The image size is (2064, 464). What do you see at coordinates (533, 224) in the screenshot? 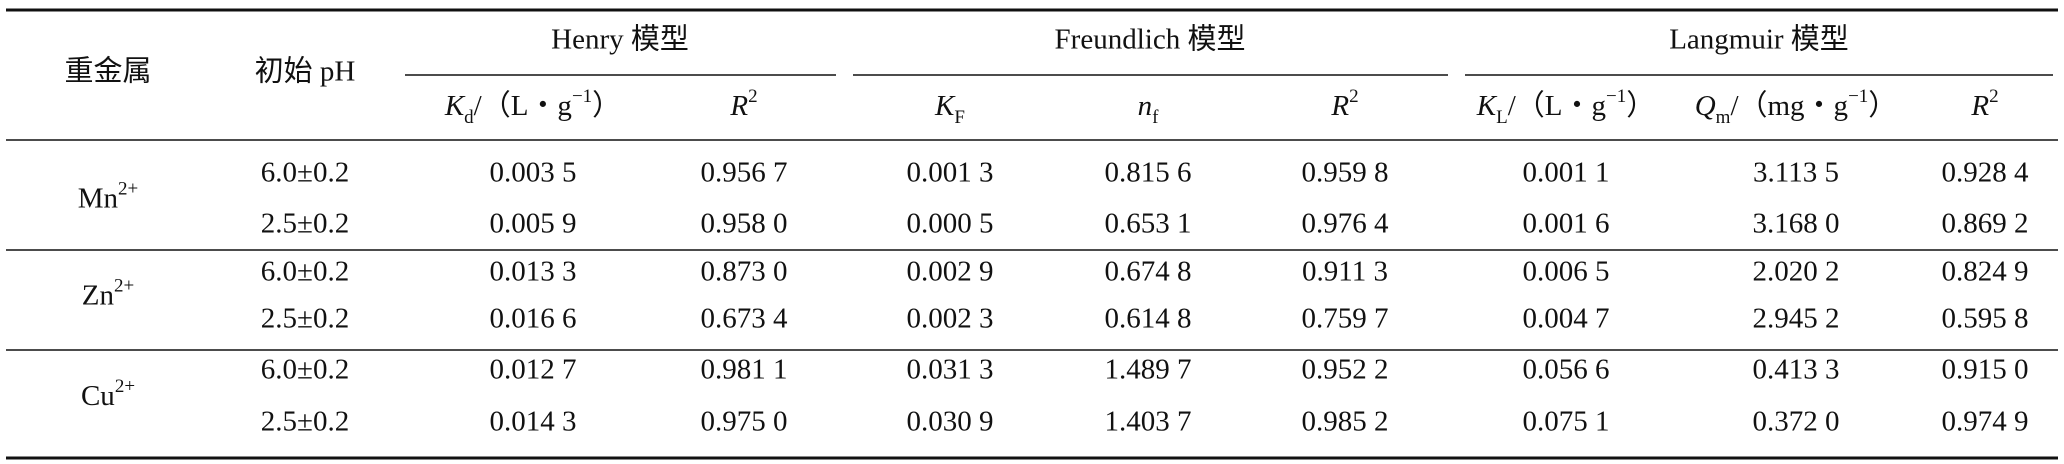
I see `value-cell: 0.005 9` at bounding box center [533, 224].